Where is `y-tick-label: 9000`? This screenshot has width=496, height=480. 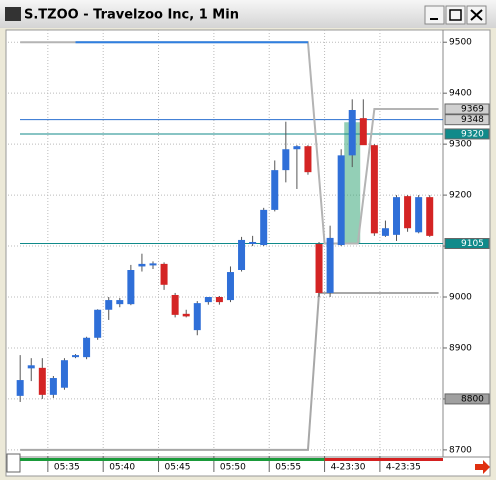 y-tick-label: 9000 is located at coordinates (460, 298).